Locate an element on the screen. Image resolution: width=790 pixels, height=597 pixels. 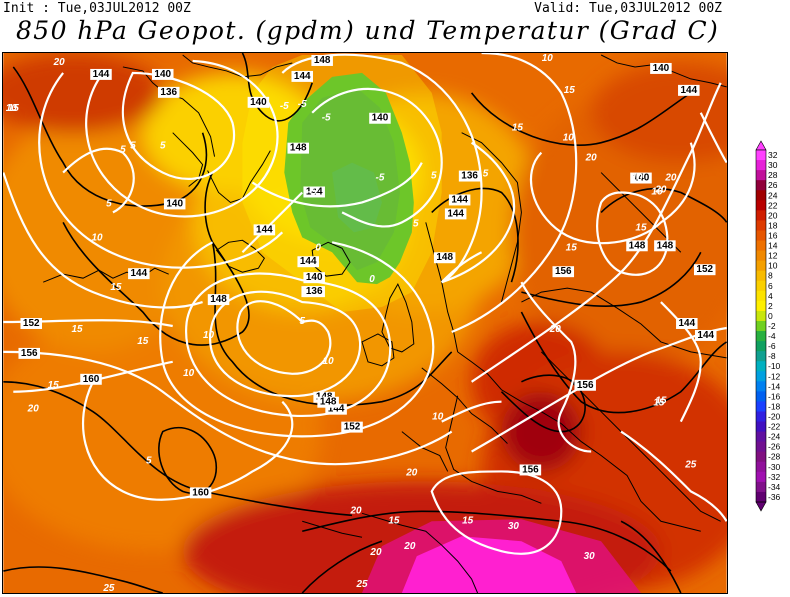
legend-label: 28 is located at coordinates (773, 175).